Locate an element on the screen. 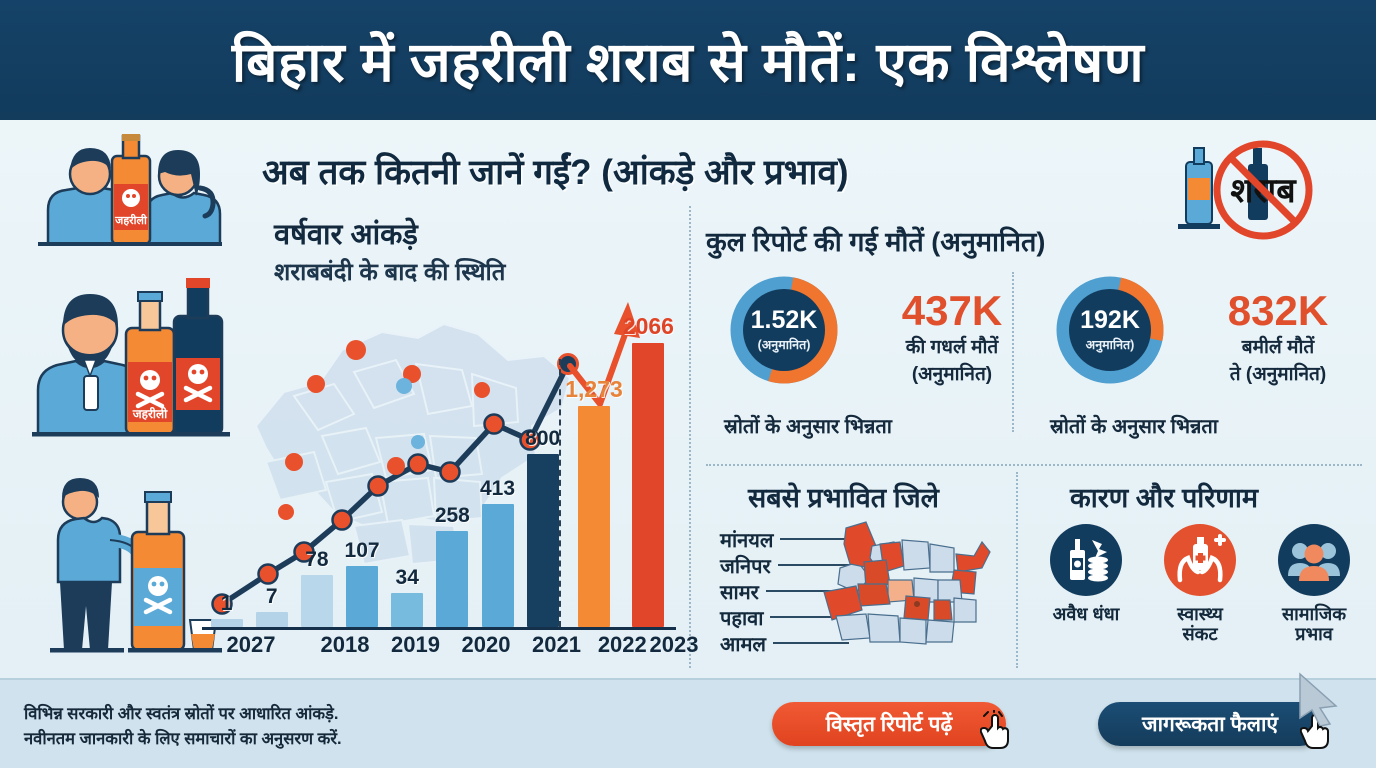 The height and width of the screenshot is (768, 1376). x-tick-label: 2021 is located at coordinates (556, 644).